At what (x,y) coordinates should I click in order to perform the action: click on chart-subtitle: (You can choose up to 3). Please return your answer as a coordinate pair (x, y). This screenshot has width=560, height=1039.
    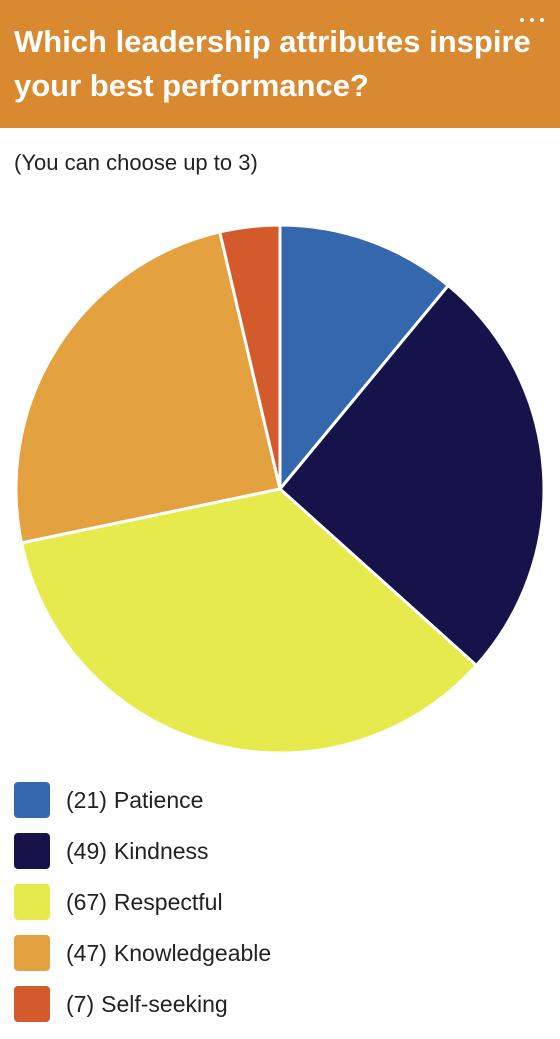
    Looking at the image, I should click on (136, 162).